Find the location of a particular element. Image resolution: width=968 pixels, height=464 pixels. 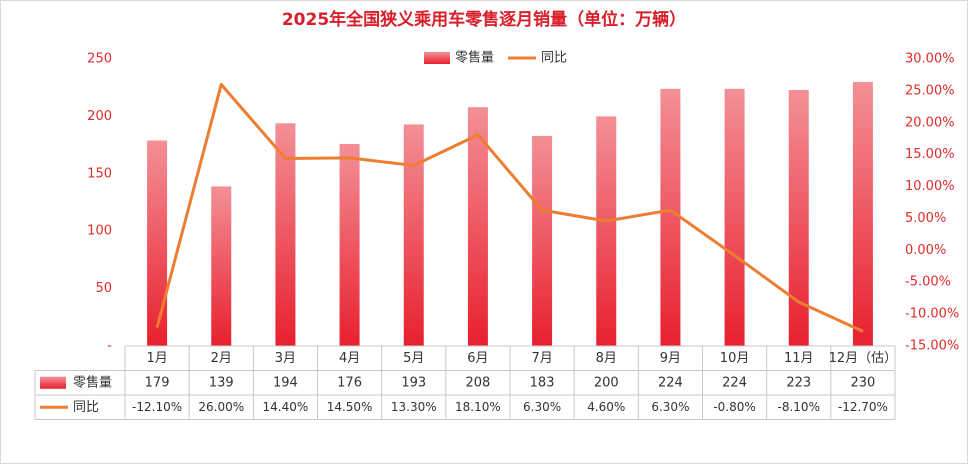

y2-tick-label: 25.00% is located at coordinates (930, 90).